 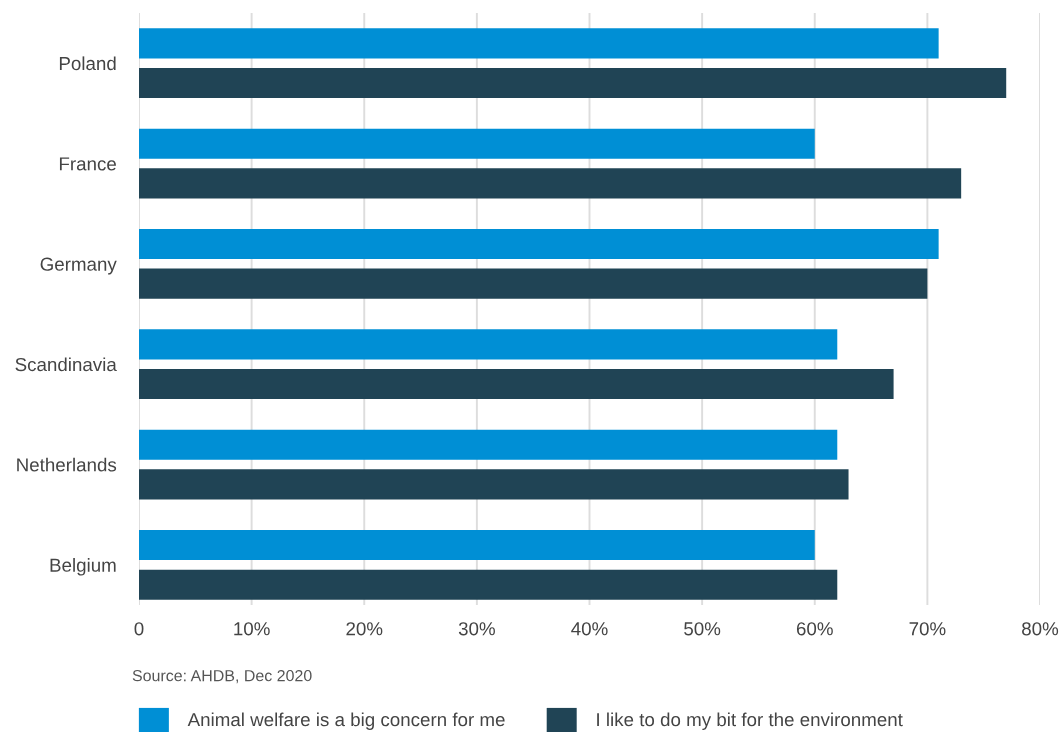 I want to click on legend-label: Animal welfare is a big concern for me, so click(x=346, y=721).